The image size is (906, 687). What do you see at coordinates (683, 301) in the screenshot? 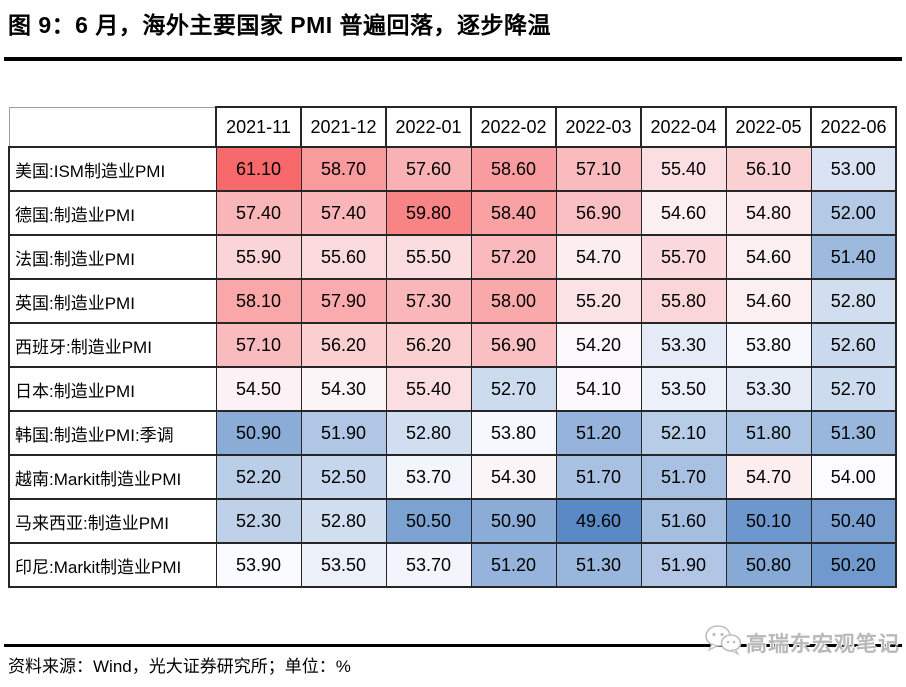
I see `pmi-value-cell: 55.80` at bounding box center [683, 301].